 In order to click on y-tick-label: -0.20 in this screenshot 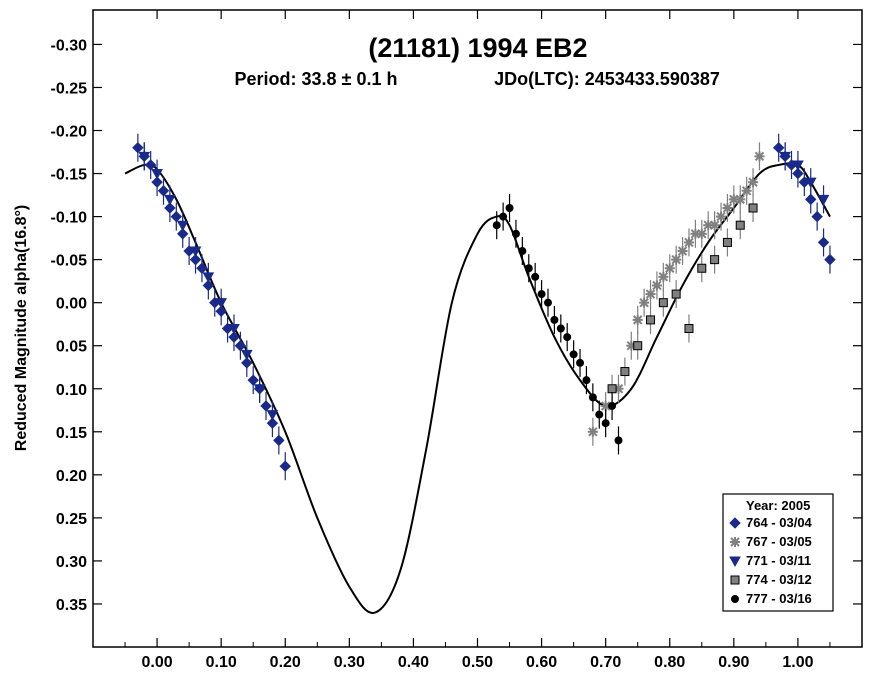, I will do `click(69, 132)`.